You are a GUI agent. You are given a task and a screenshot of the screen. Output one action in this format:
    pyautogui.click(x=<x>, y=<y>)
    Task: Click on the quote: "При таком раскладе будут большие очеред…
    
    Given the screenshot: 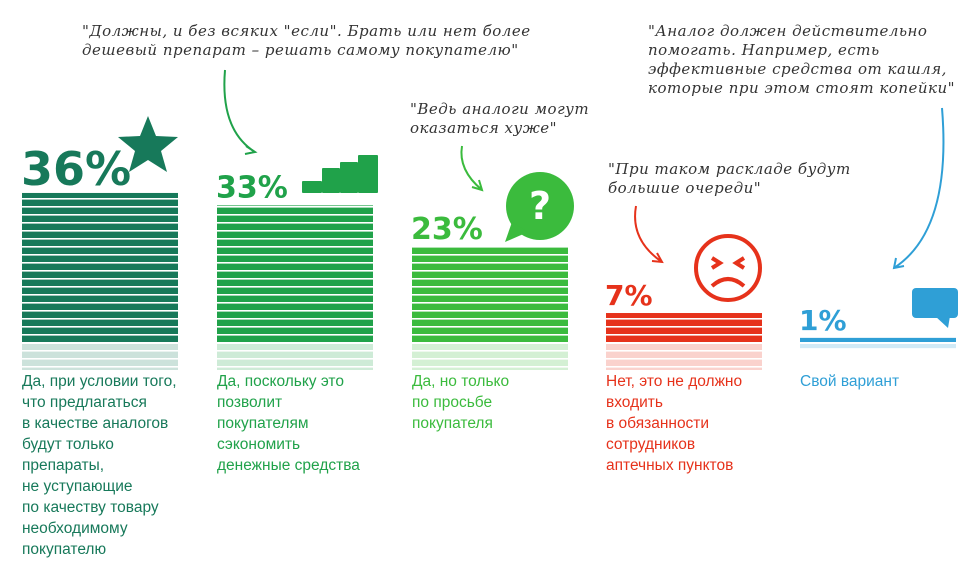 What is the action you would take?
    pyautogui.click(x=729, y=178)
    